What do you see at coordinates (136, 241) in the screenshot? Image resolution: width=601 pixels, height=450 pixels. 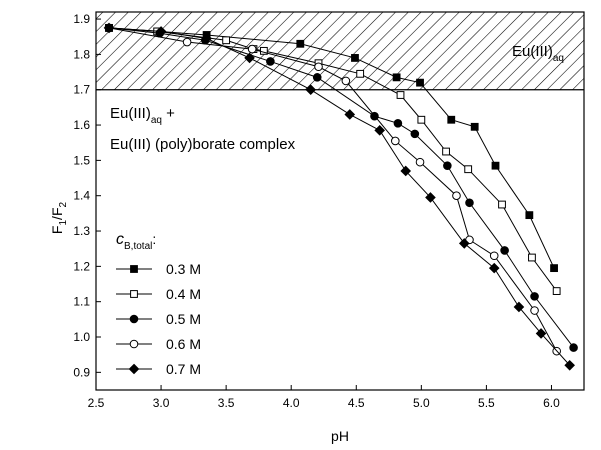 I see `legend-title: cB,total:` at bounding box center [136, 241].